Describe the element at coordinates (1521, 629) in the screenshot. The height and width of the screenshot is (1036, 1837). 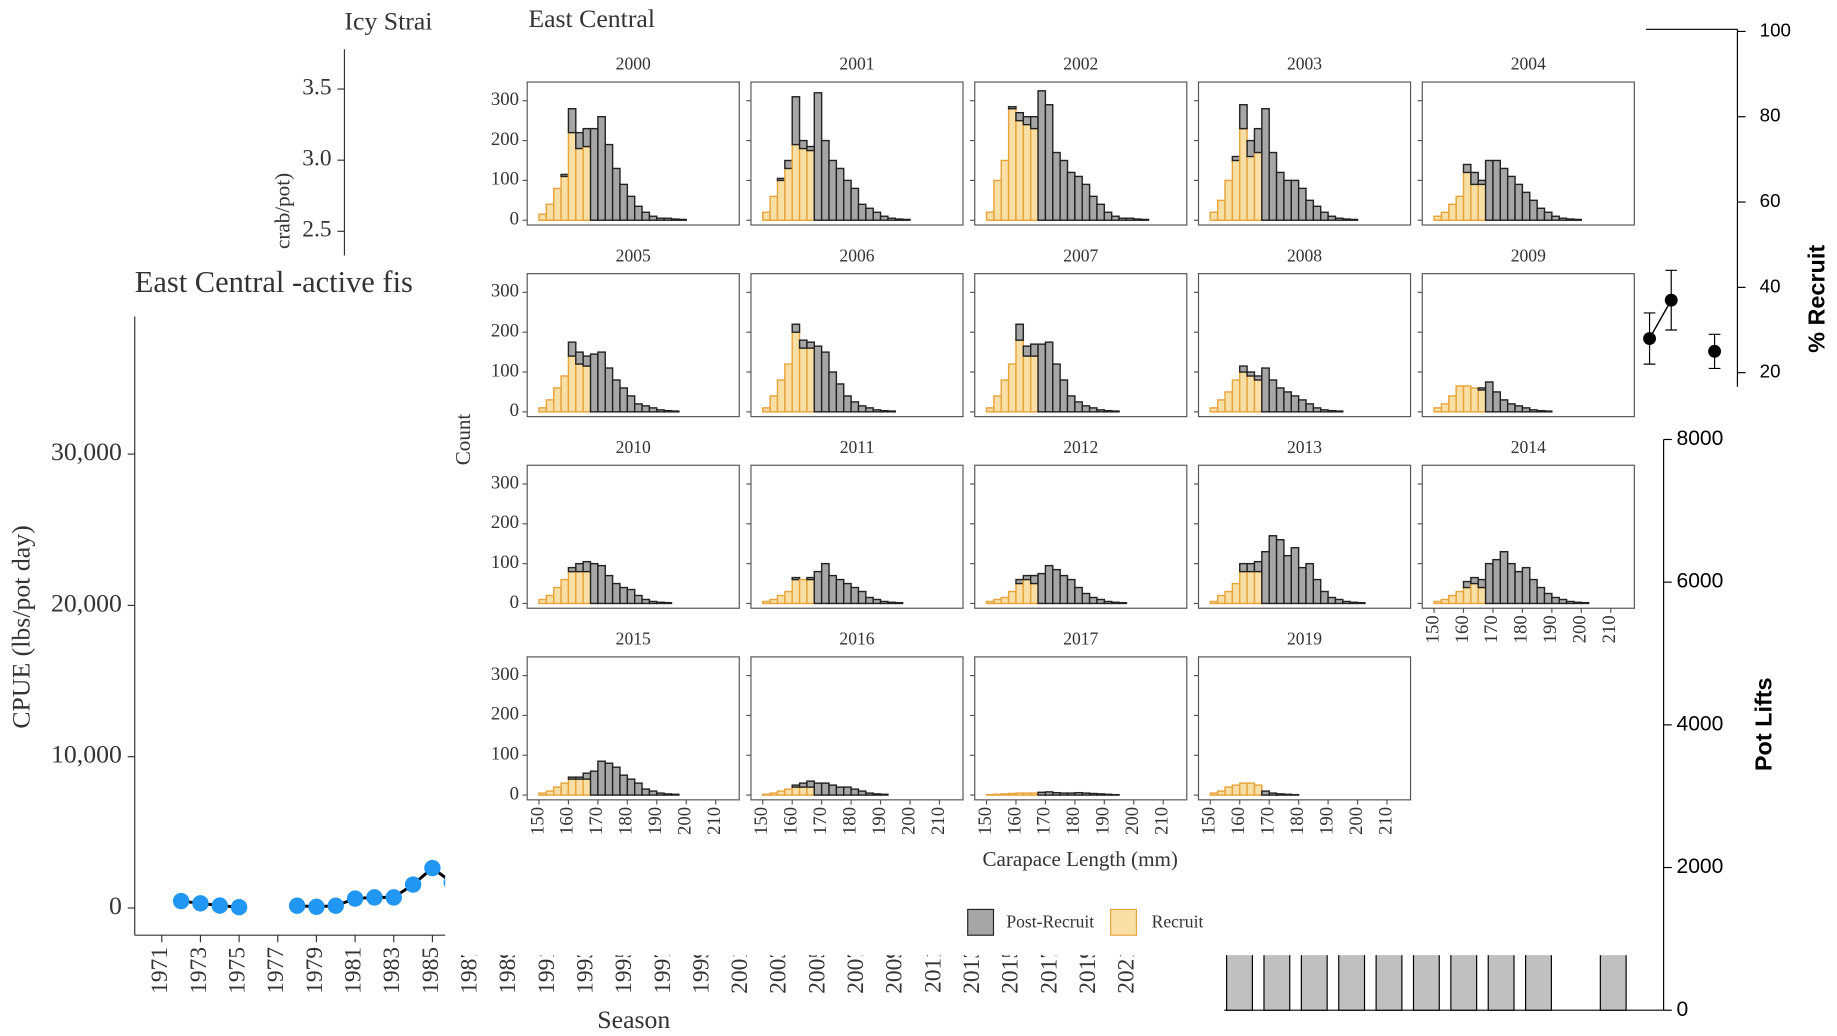
I see `x-tick-label: 180` at that location.